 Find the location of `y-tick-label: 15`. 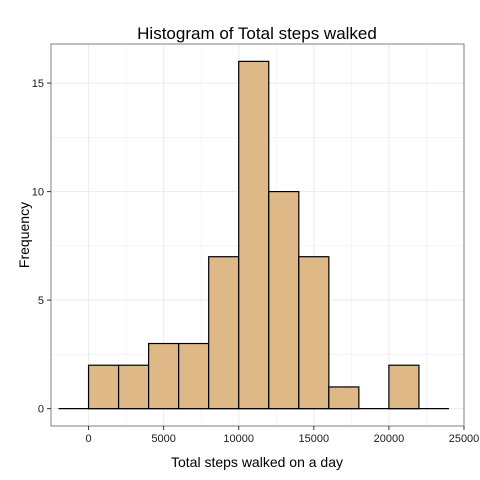

y-tick-label: 15 is located at coordinates (38, 84).